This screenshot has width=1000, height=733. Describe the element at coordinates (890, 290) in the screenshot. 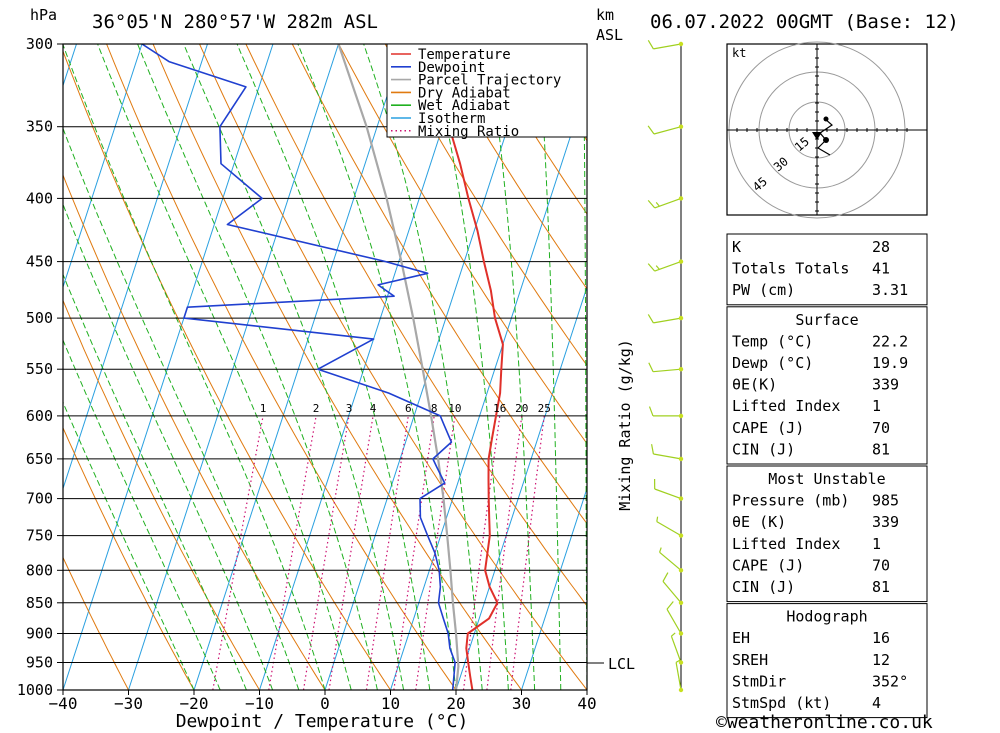

I see `indices-box-row-value: 3.31` at that location.